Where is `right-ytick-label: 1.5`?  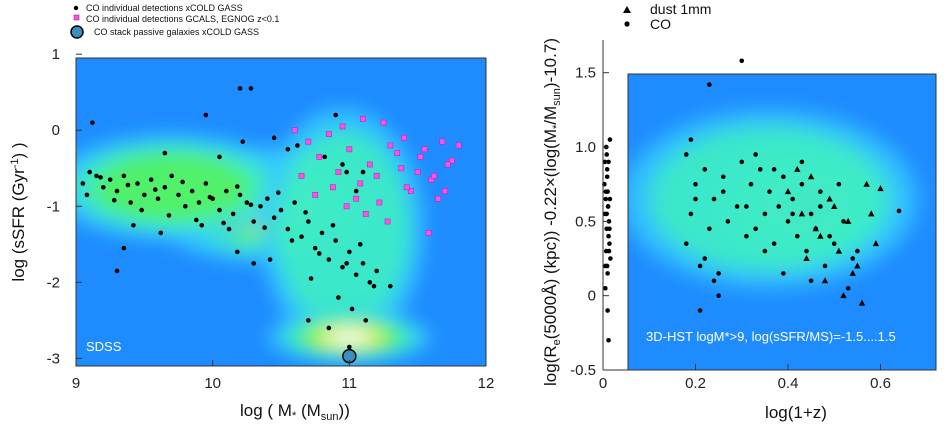
right-ytick-label: 1.5 is located at coordinates (585, 73).